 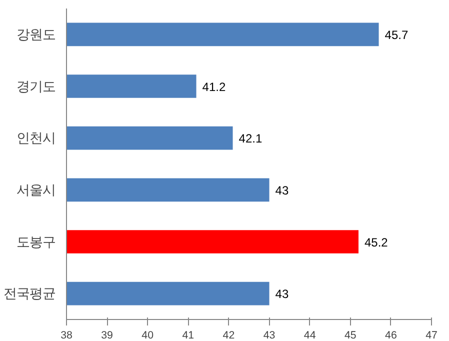 I want to click on y-tick-label: 강원도, so click(x=36, y=34).